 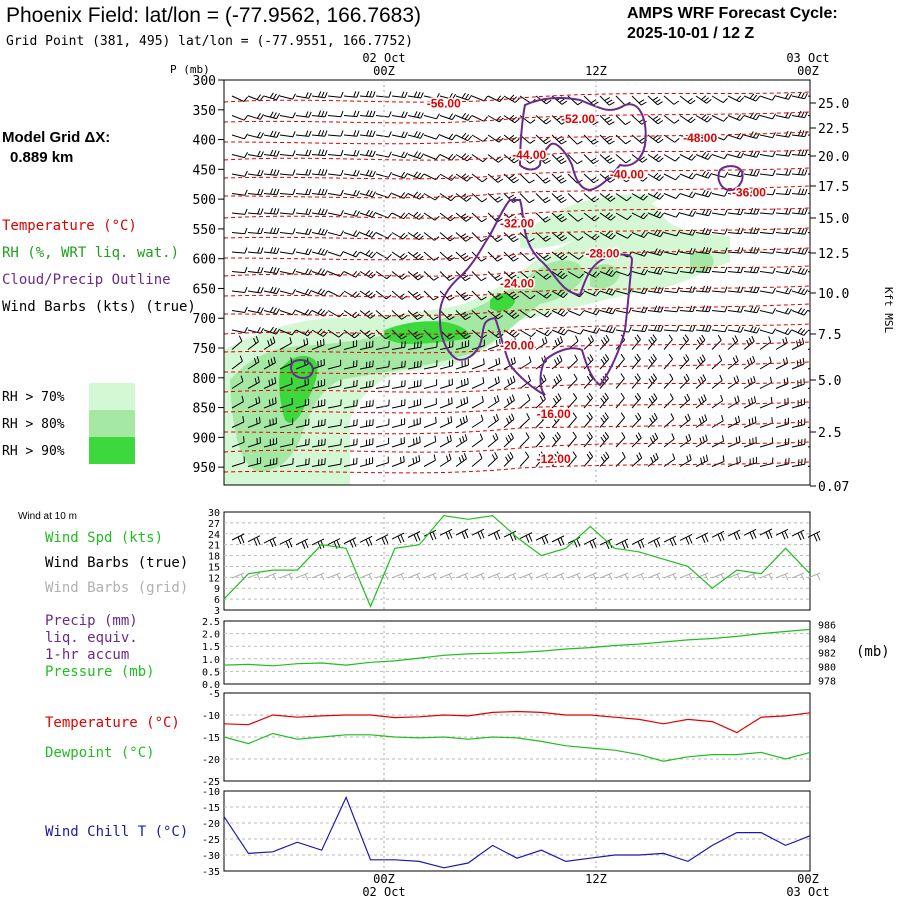 I want to click on isotherm-label: -56.00, so click(x=444, y=104).